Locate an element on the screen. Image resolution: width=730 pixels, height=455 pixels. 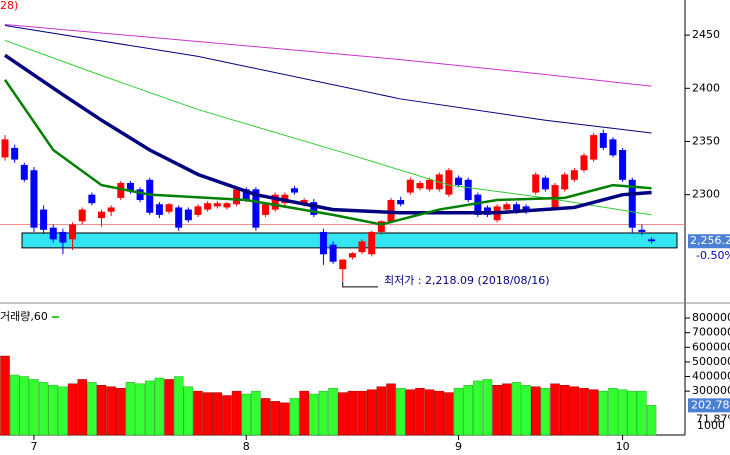
x-tick-label: 9 is located at coordinates (458, 446).